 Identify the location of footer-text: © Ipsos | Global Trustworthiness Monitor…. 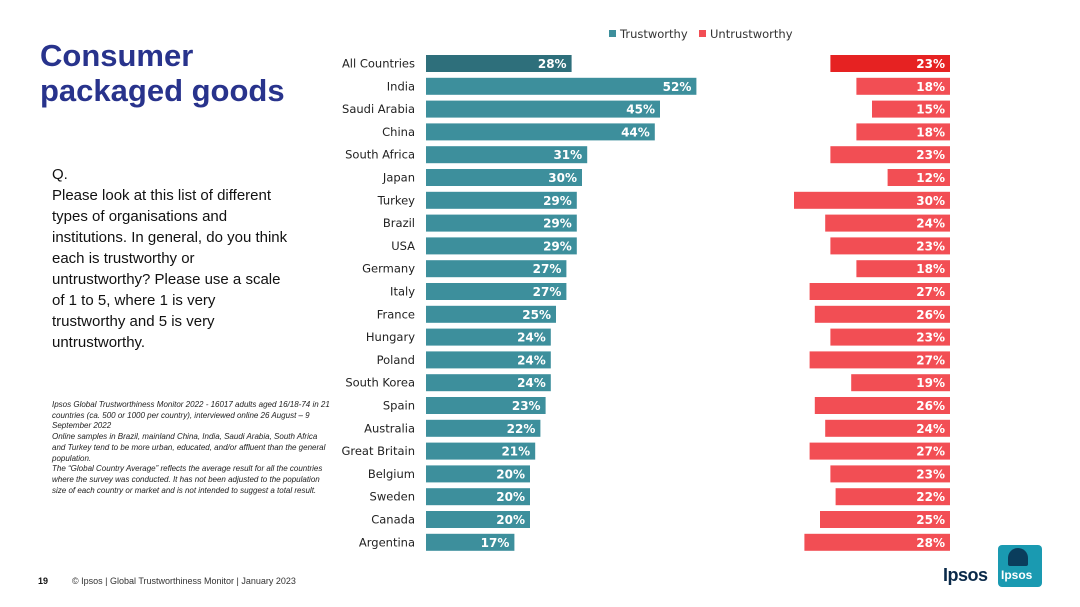
(184, 581).